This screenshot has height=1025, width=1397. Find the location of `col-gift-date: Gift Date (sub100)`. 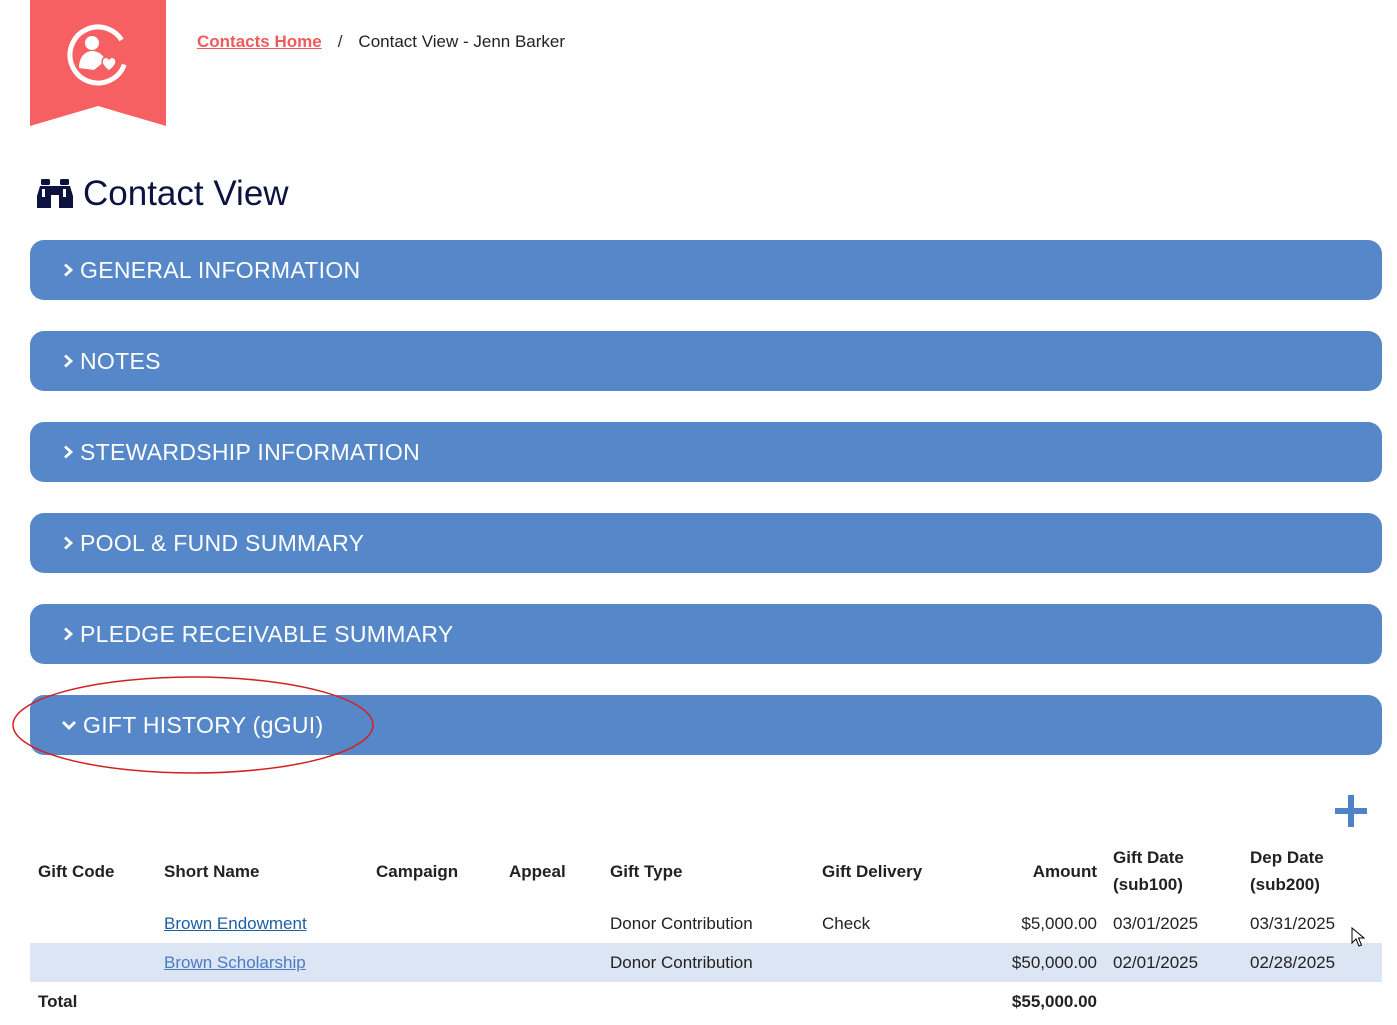

col-gift-date: Gift Date (sub100) is located at coordinates (1173, 871).